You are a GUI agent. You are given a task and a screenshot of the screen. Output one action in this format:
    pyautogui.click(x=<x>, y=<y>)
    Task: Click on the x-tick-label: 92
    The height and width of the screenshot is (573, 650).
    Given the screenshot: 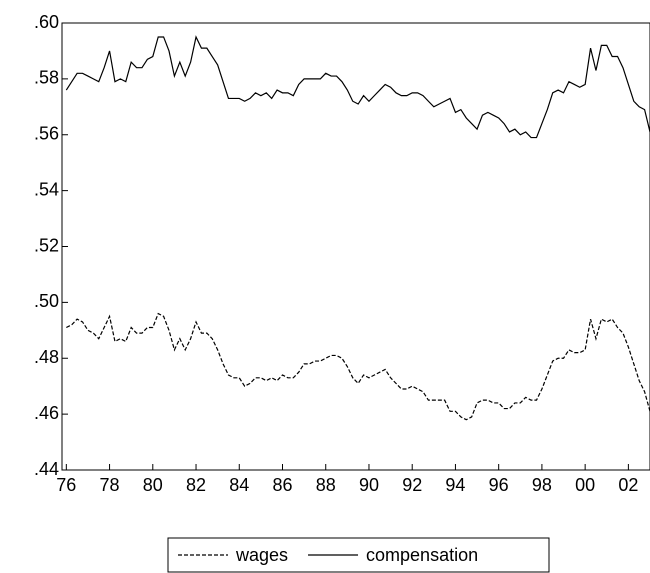 What is the action you would take?
    pyautogui.click(x=412, y=485)
    